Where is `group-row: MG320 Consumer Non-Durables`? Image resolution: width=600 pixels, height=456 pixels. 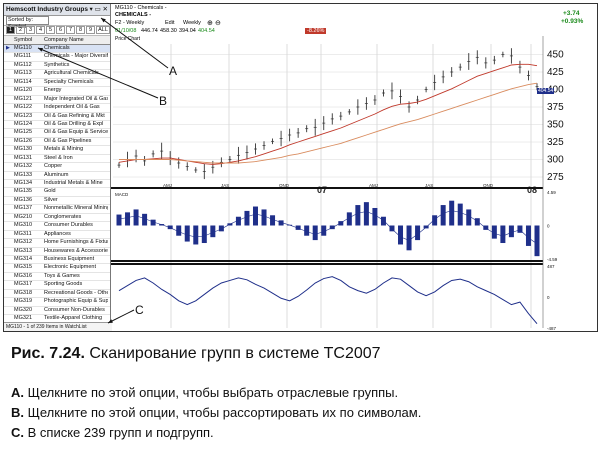 group-row: MG320 Consumer Non-Durables is located at coordinates (57, 311).